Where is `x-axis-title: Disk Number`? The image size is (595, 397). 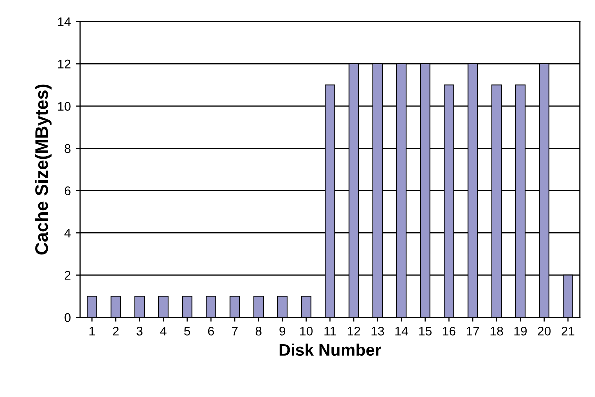 x-axis-title: Disk Number is located at coordinates (331, 350).